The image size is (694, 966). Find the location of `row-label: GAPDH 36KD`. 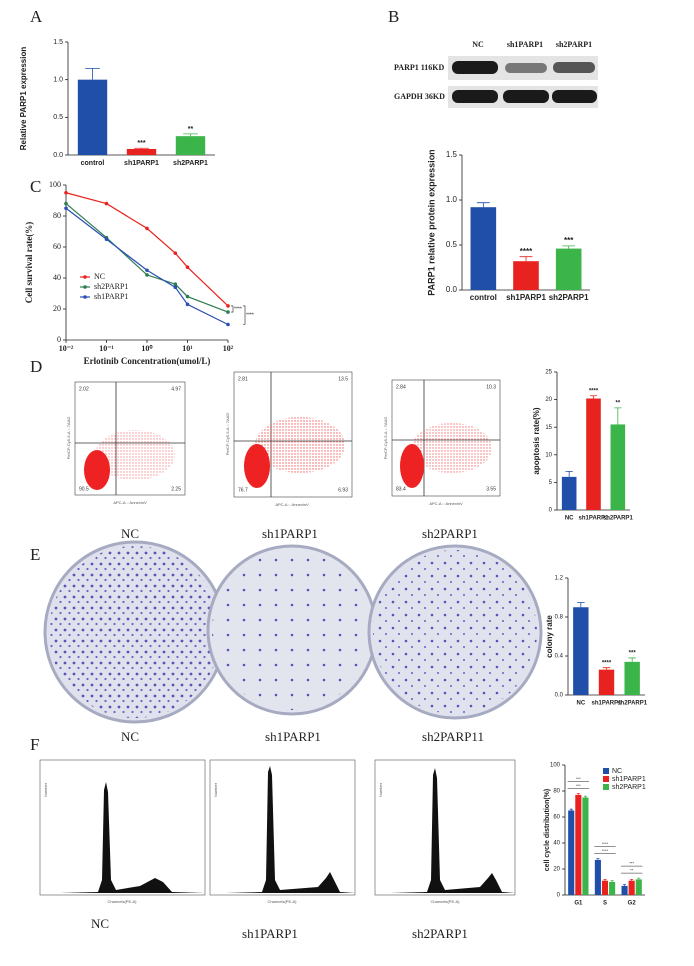

row-label: GAPDH 36KD is located at coordinates (419, 96).